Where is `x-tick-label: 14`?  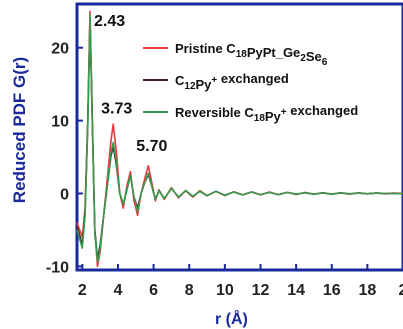 x-tick-label: 14 is located at coordinates (296, 290).